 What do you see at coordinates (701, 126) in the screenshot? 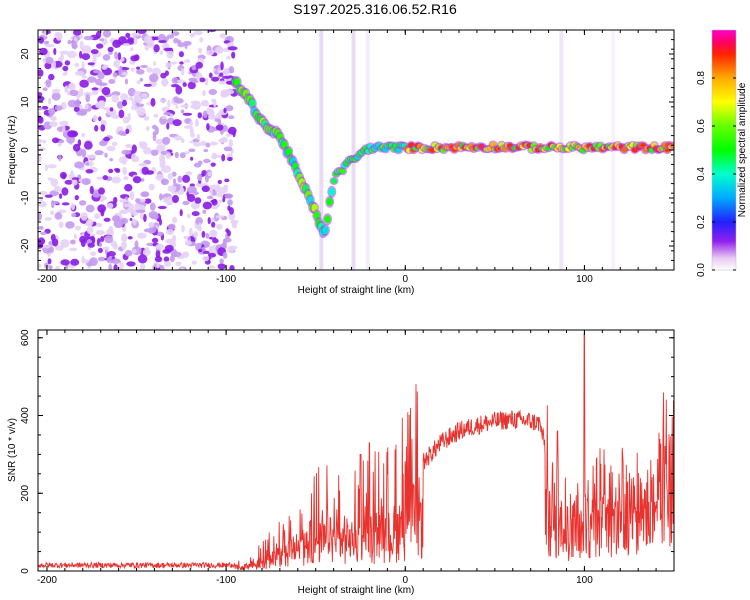
I see `colorbar-tick-label: 0.6` at bounding box center [701, 126].